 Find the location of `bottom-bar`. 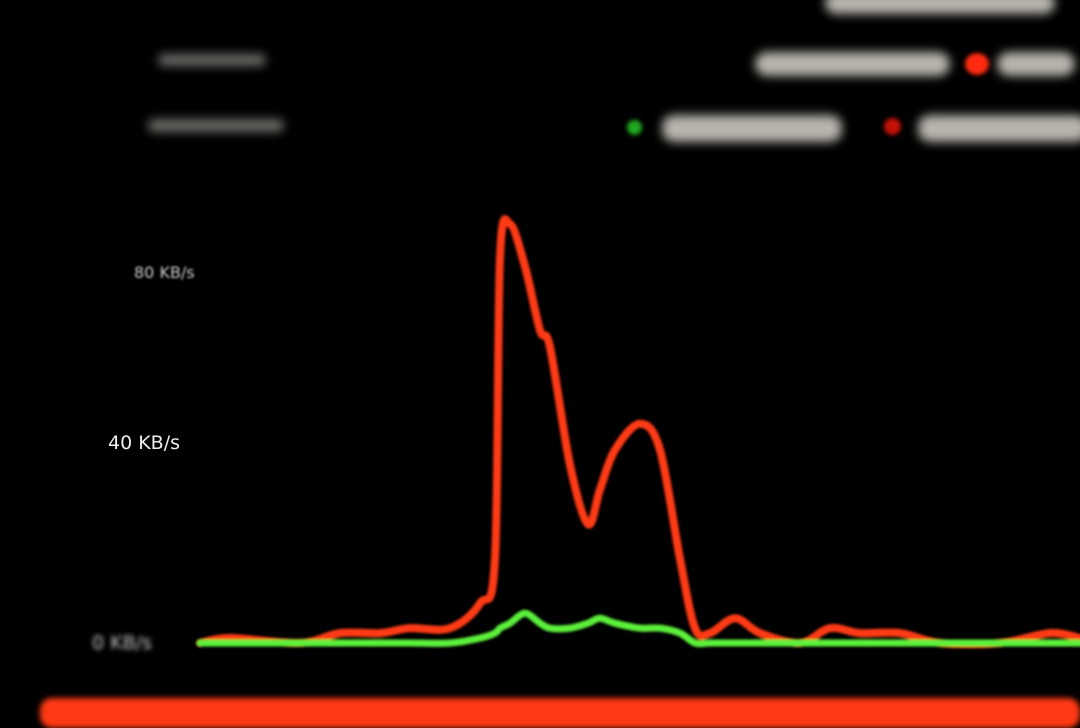

bottom-bar is located at coordinates (560, 713).